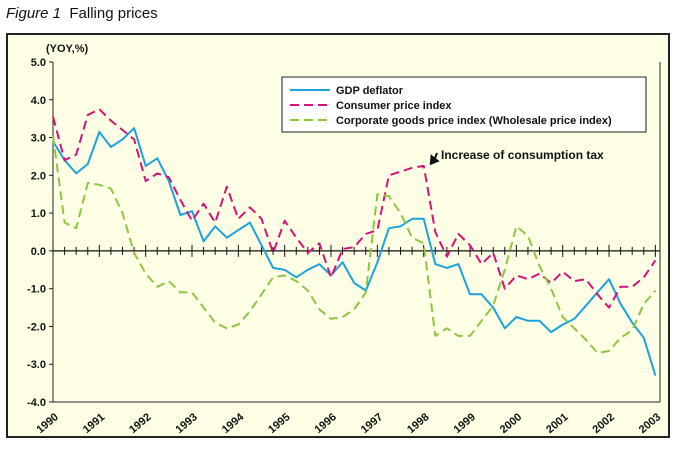 The width and height of the screenshot is (680, 450). I want to click on figure-caption: Figure 1 Falling prices, so click(82, 13).